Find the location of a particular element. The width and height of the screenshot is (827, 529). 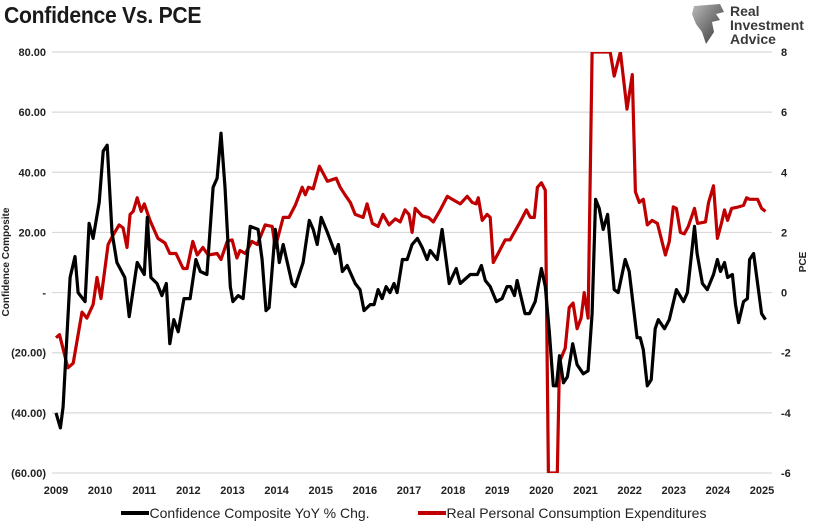

x-tick-label: 2017 is located at coordinates (409, 491).